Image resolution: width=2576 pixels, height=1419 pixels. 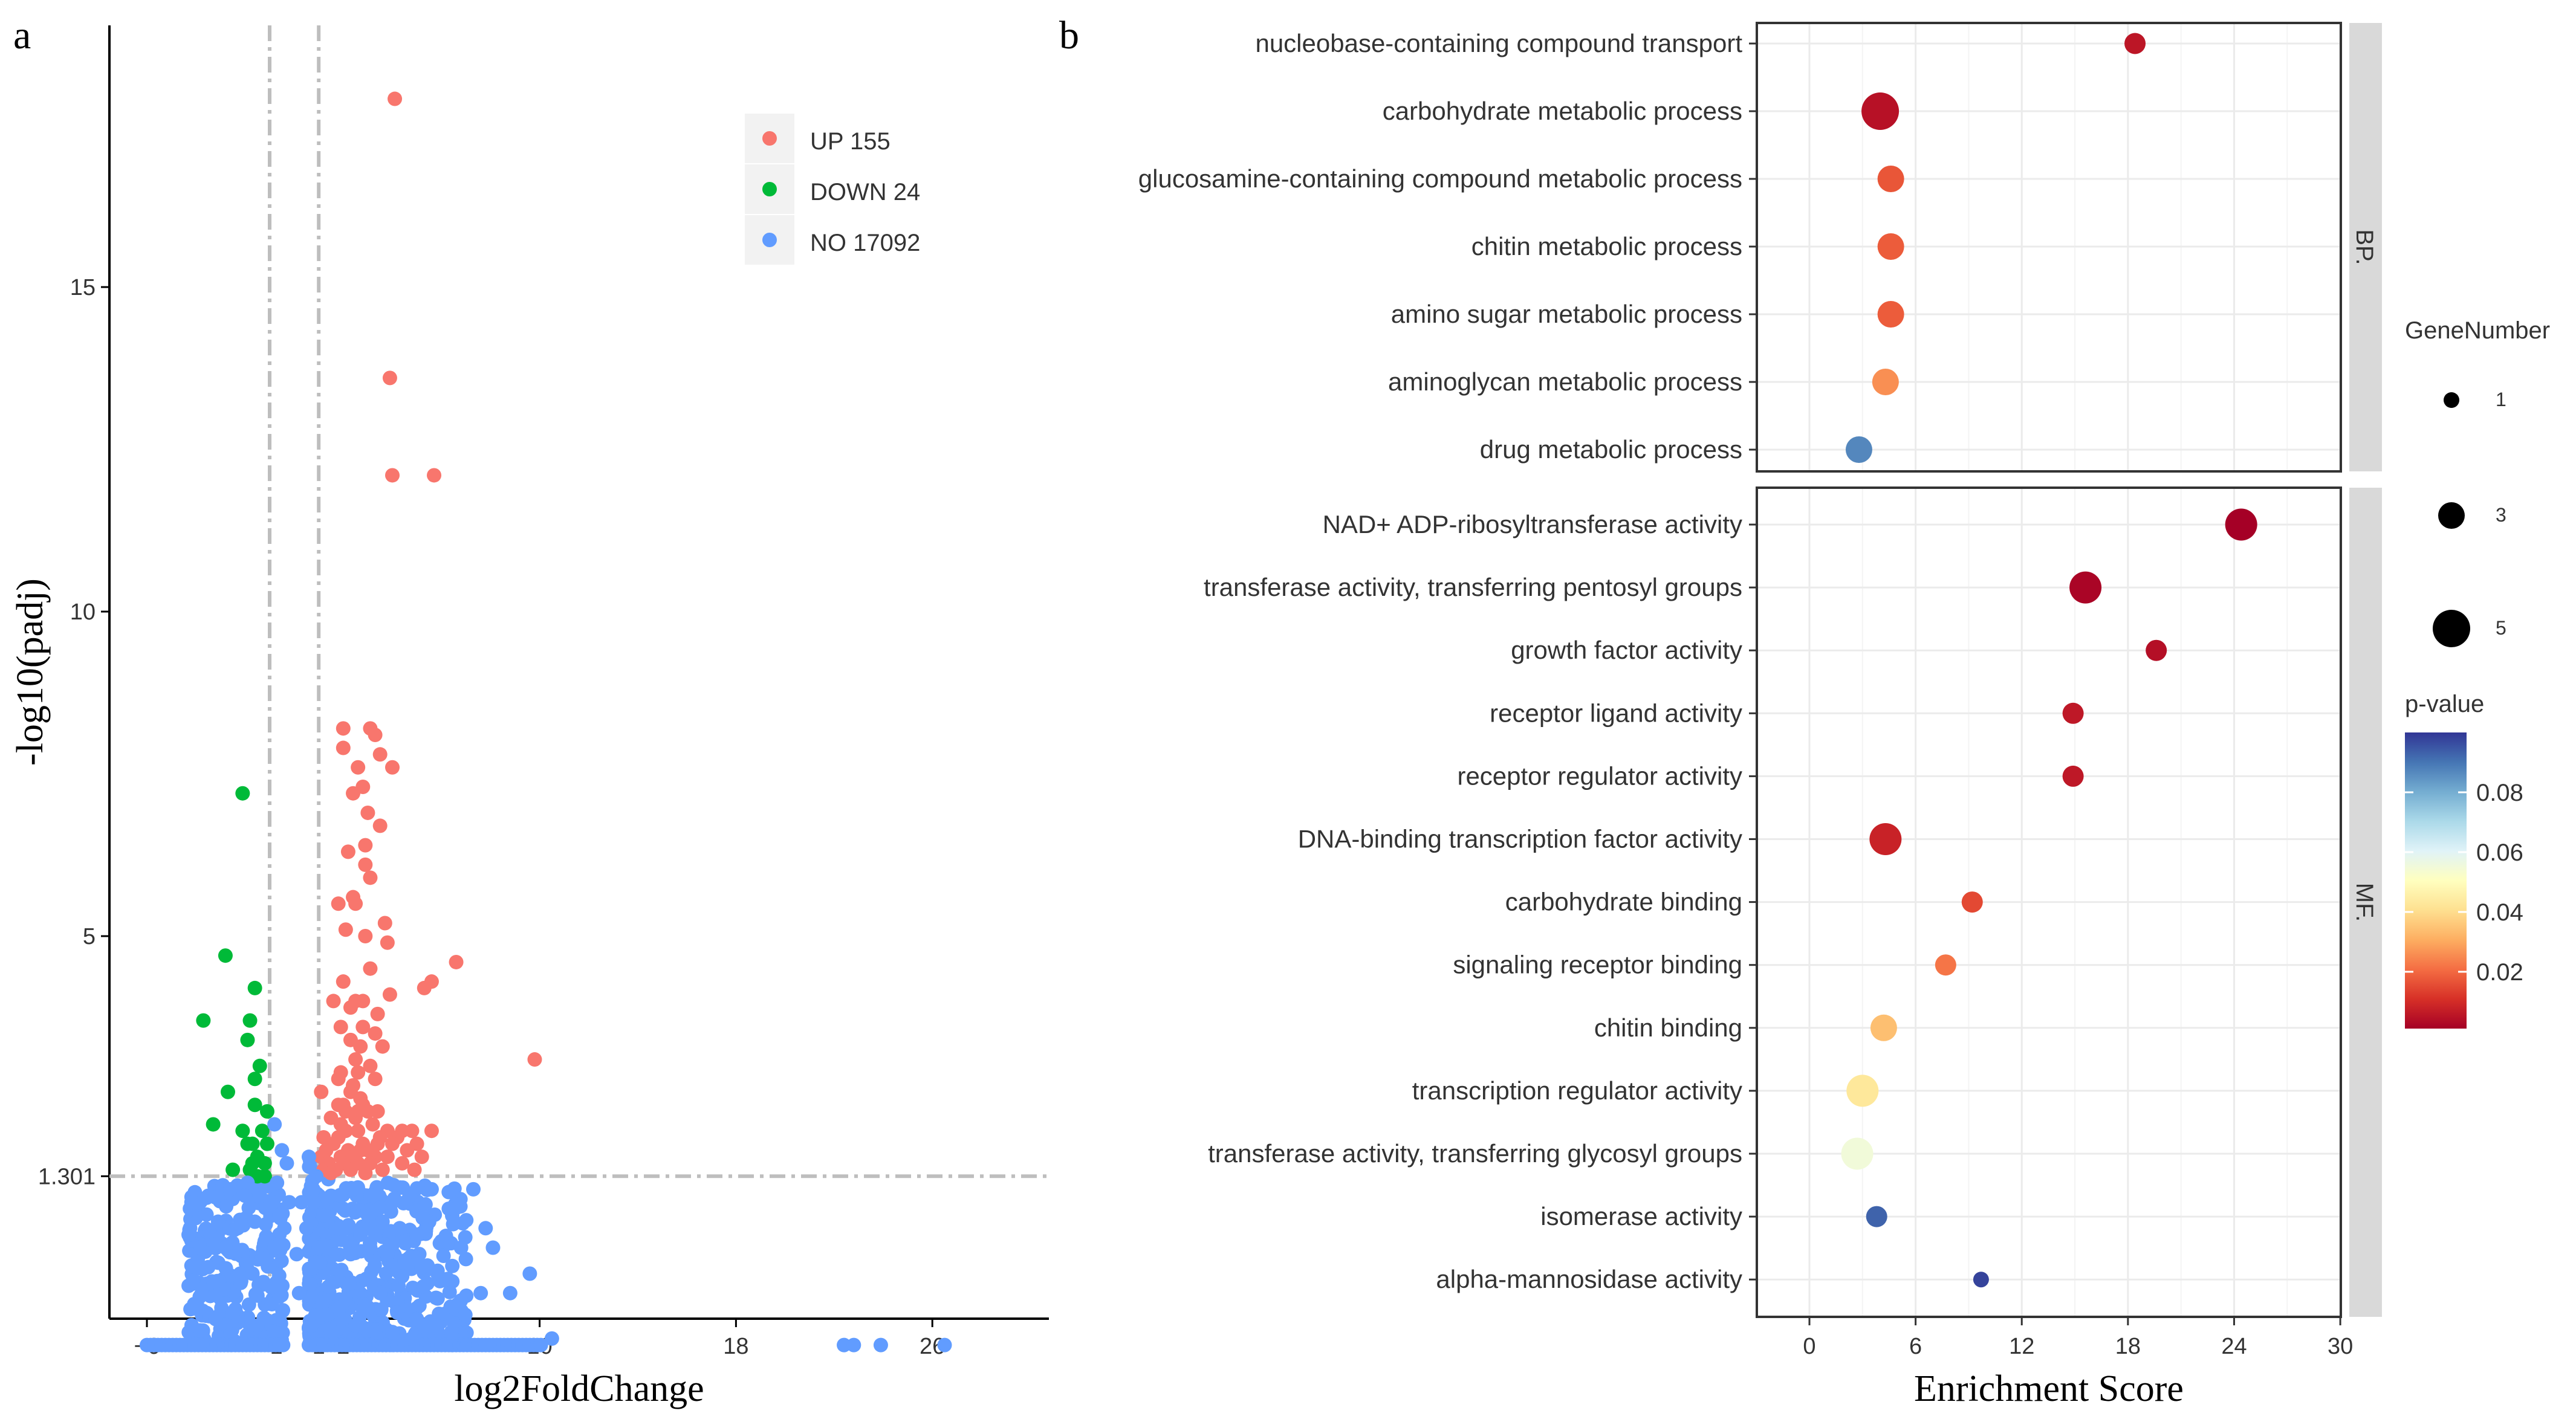 I want to click on facet-strip-bp-label: BP., so click(x=2365, y=247).